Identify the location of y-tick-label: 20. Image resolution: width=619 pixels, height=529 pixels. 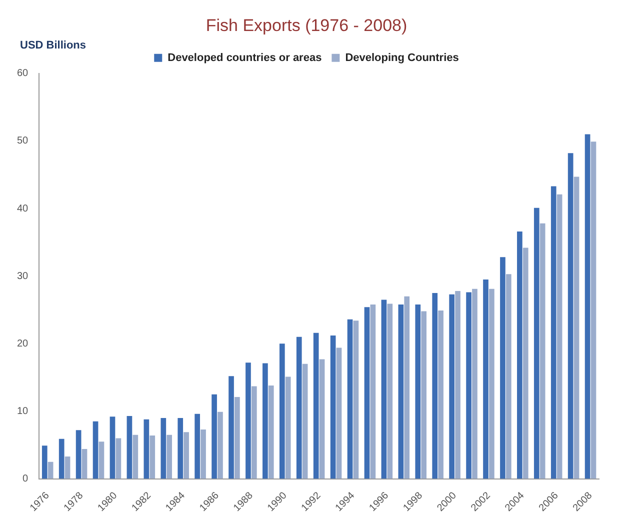
(23, 344).